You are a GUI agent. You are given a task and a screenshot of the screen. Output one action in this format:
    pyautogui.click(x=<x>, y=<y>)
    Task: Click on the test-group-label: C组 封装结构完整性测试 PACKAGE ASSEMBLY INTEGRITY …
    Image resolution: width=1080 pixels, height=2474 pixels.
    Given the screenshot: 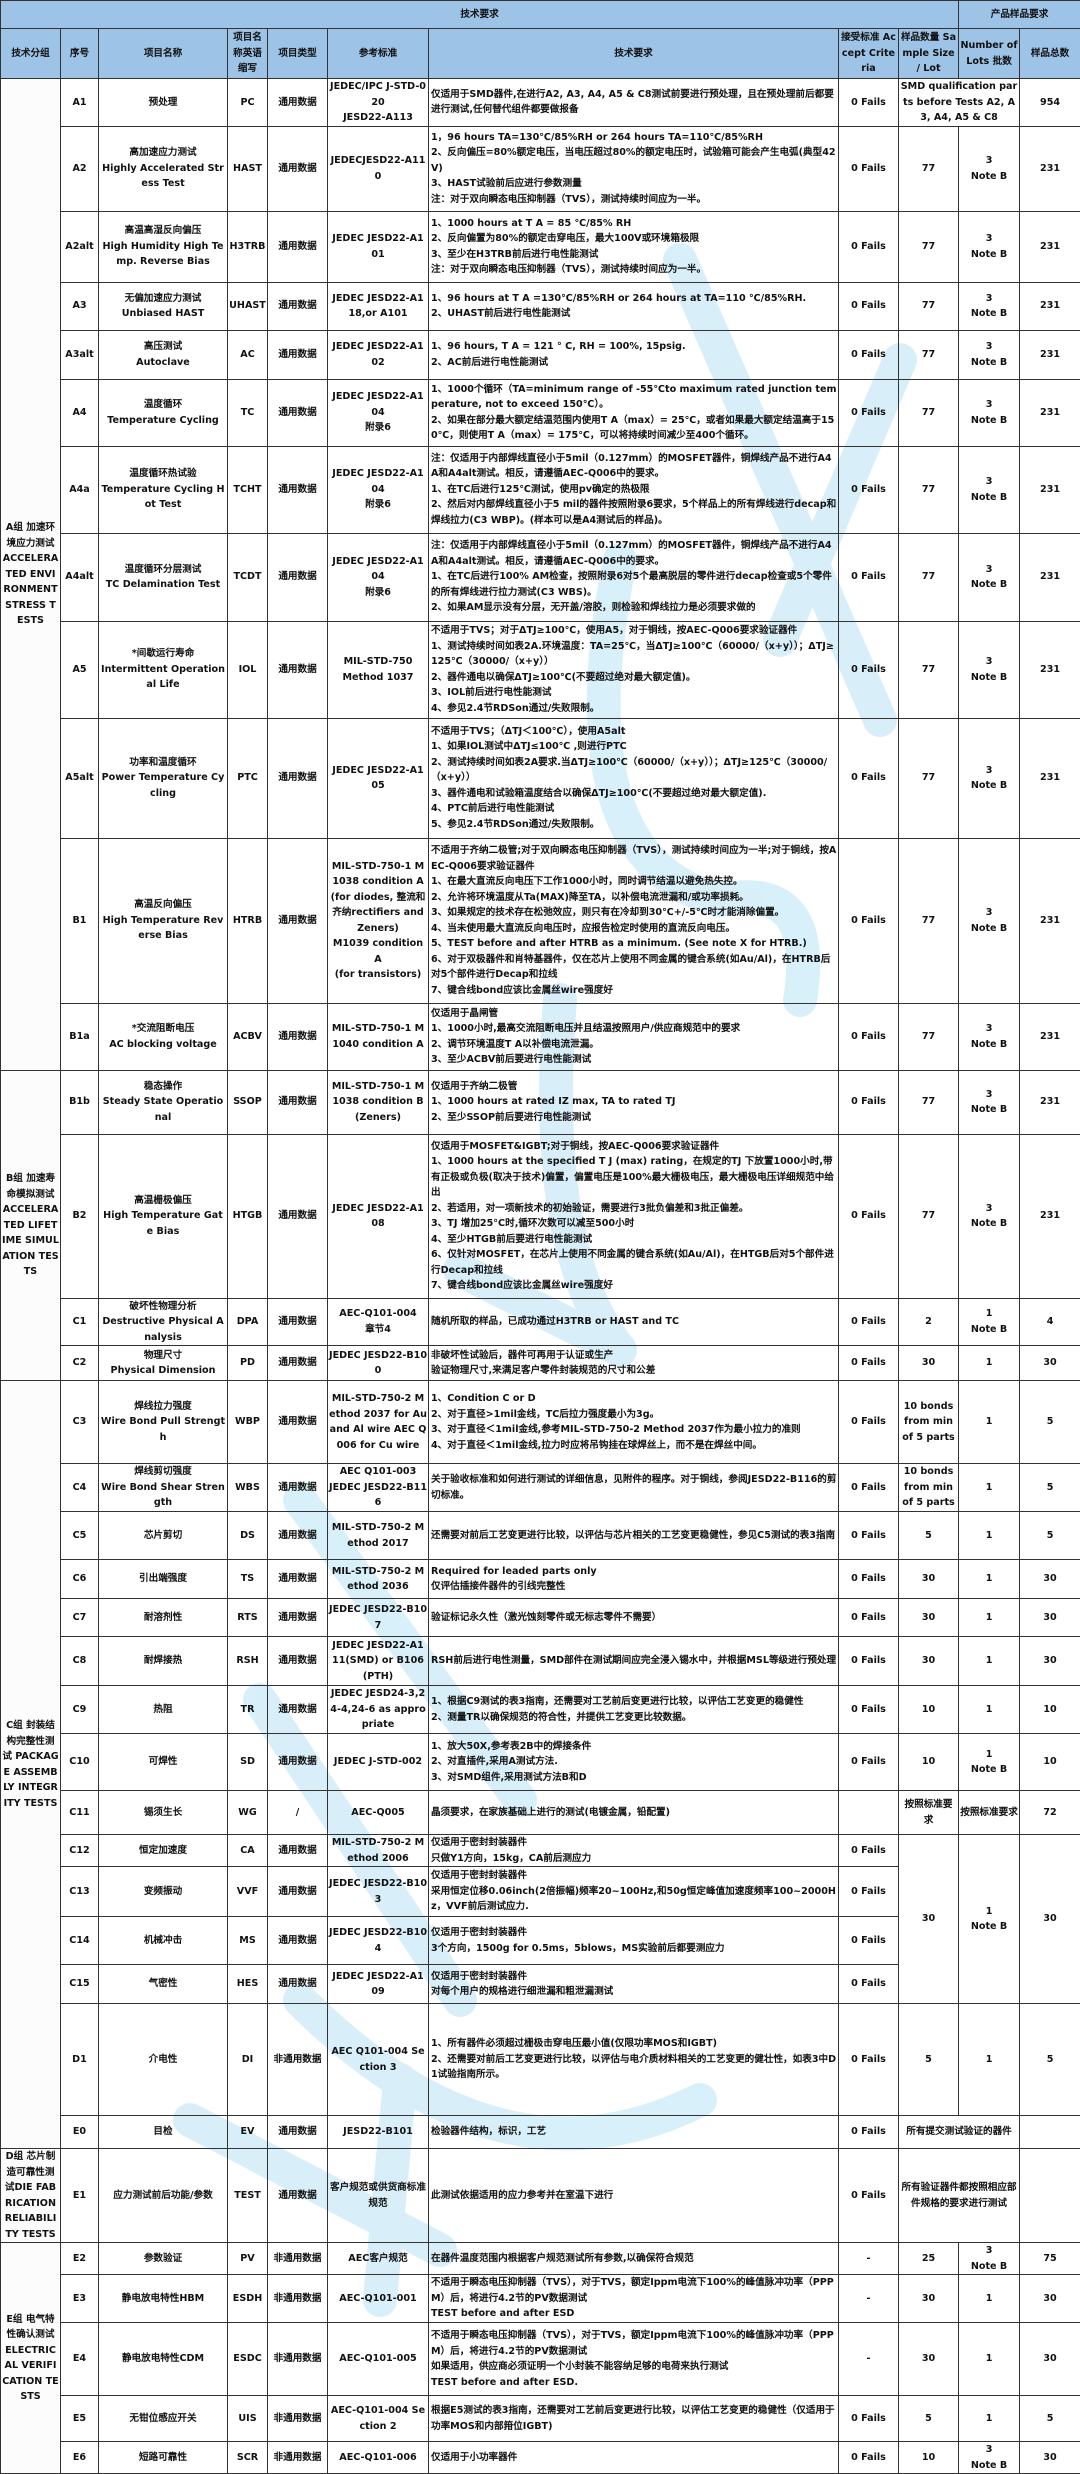 What is the action you would take?
    pyautogui.click(x=31, y=1765)
    